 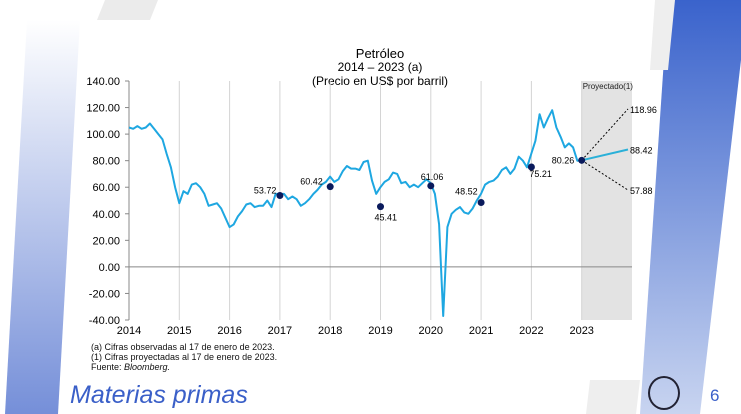 I want to click on data-point-label: 75.21, so click(x=540, y=174).